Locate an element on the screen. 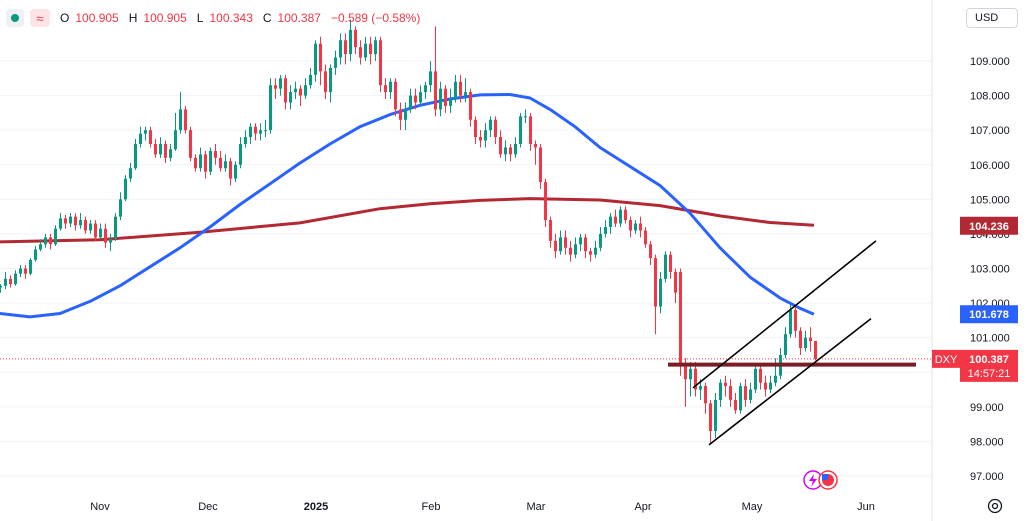 This screenshot has width=1030, height=521. y-tick-label: 98.000 is located at coordinates (987, 442).